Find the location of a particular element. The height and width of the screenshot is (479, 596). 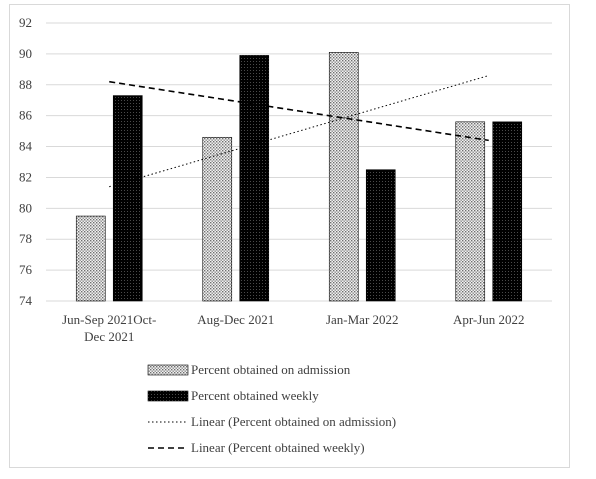

legend-item-linear-admission: Linear (Percent obtained on admission) is located at coordinates (272, 421).